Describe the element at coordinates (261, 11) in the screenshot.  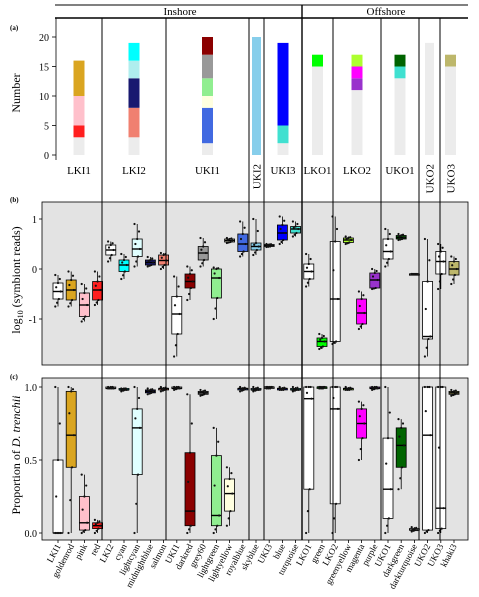
I see `header-band: Inshore Offshore` at that location.